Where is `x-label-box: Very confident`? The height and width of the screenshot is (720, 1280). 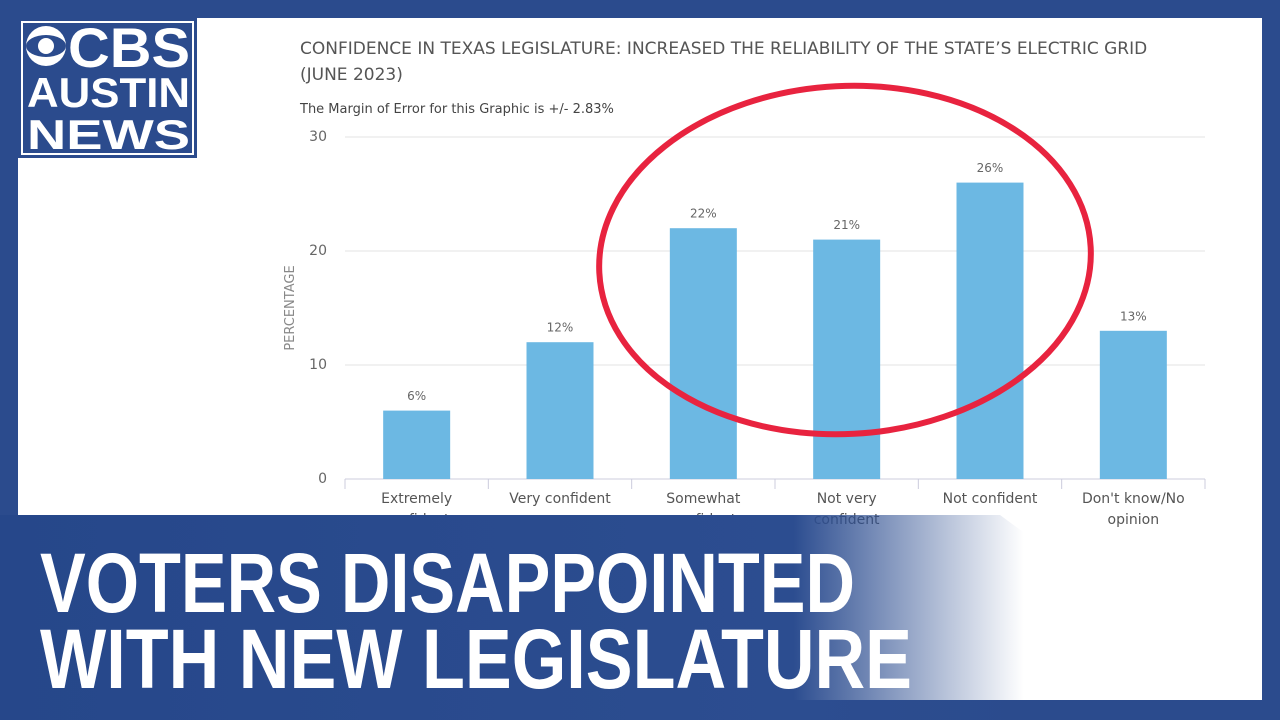 x-label-box: Very confident is located at coordinates (560, 499).